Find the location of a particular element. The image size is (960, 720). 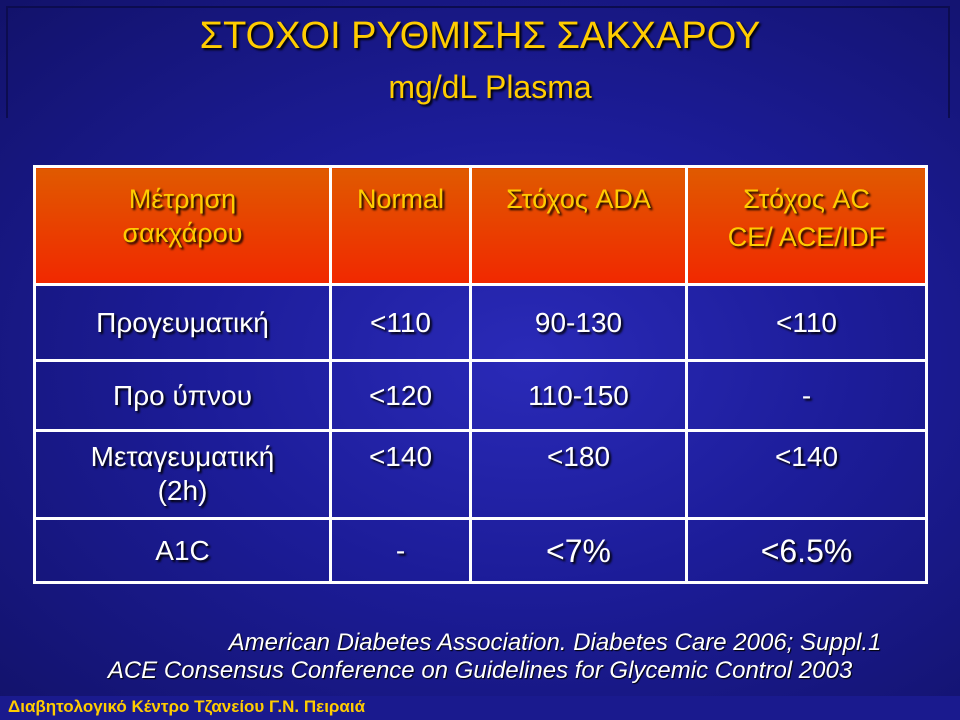

row-label: Προγευματική is located at coordinates (182, 322).